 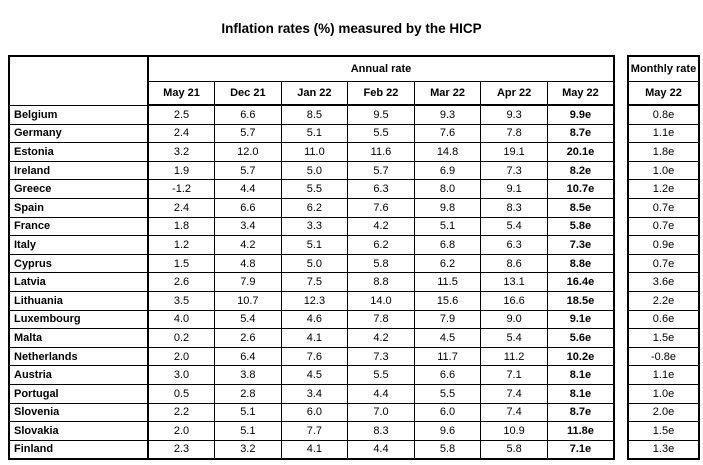 What do you see at coordinates (663, 375) in the screenshot?
I see `monthly-value-cell: 1.1e` at bounding box center [663, 375].